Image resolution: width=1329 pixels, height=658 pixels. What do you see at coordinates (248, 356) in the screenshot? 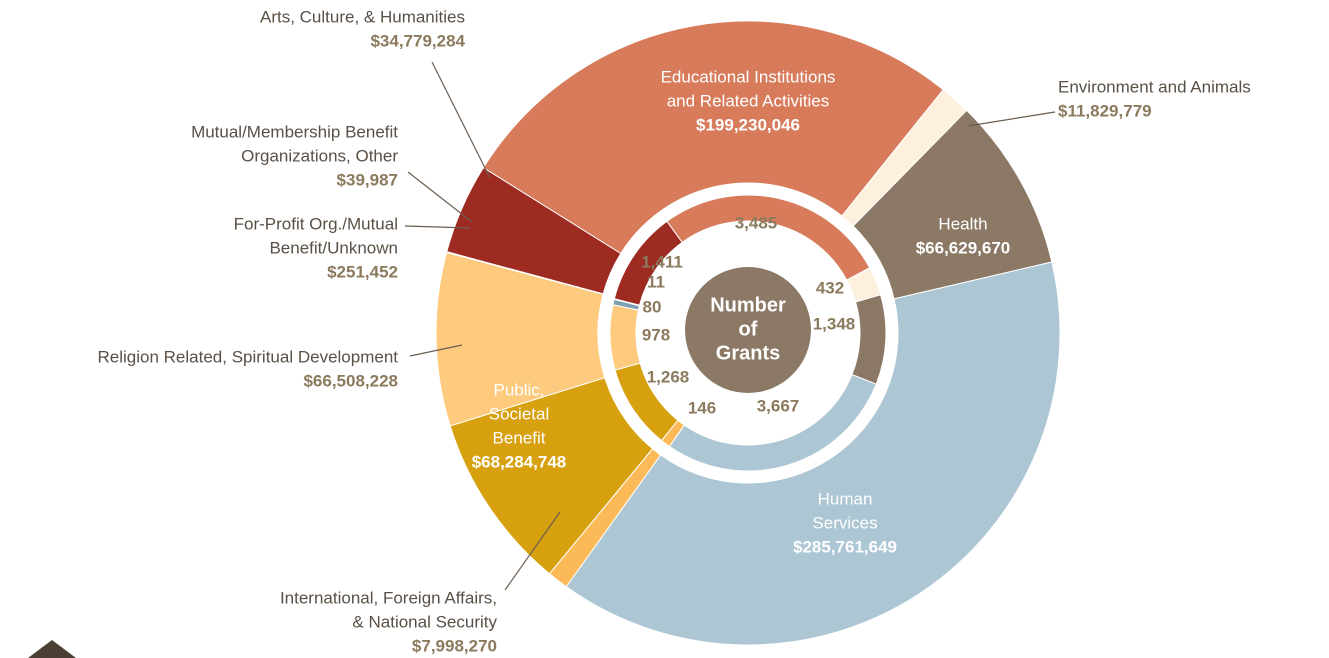
I see `category-label: Religion Related, Spiritual Development` at bounding box center [248, 356].